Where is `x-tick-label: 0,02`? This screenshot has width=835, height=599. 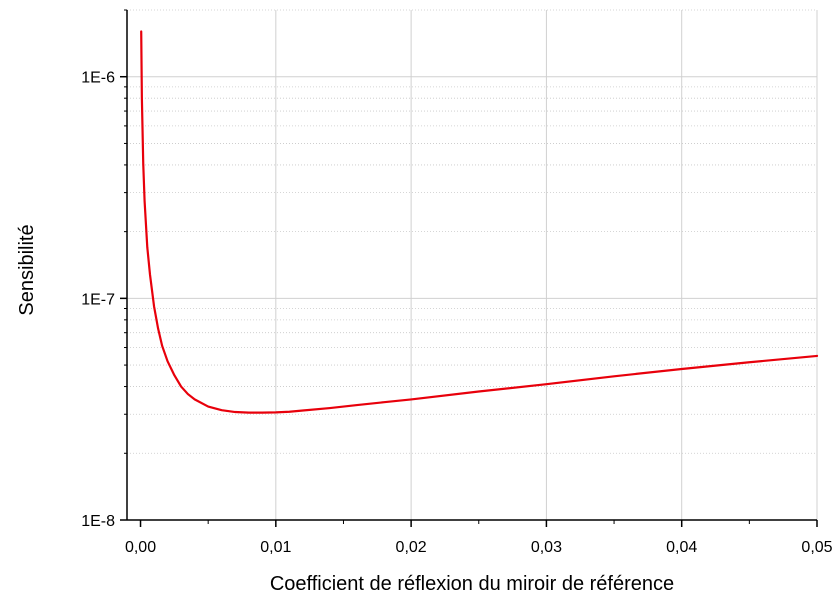
x-tick-label: 0,02 is located at coordinates (411, 547).